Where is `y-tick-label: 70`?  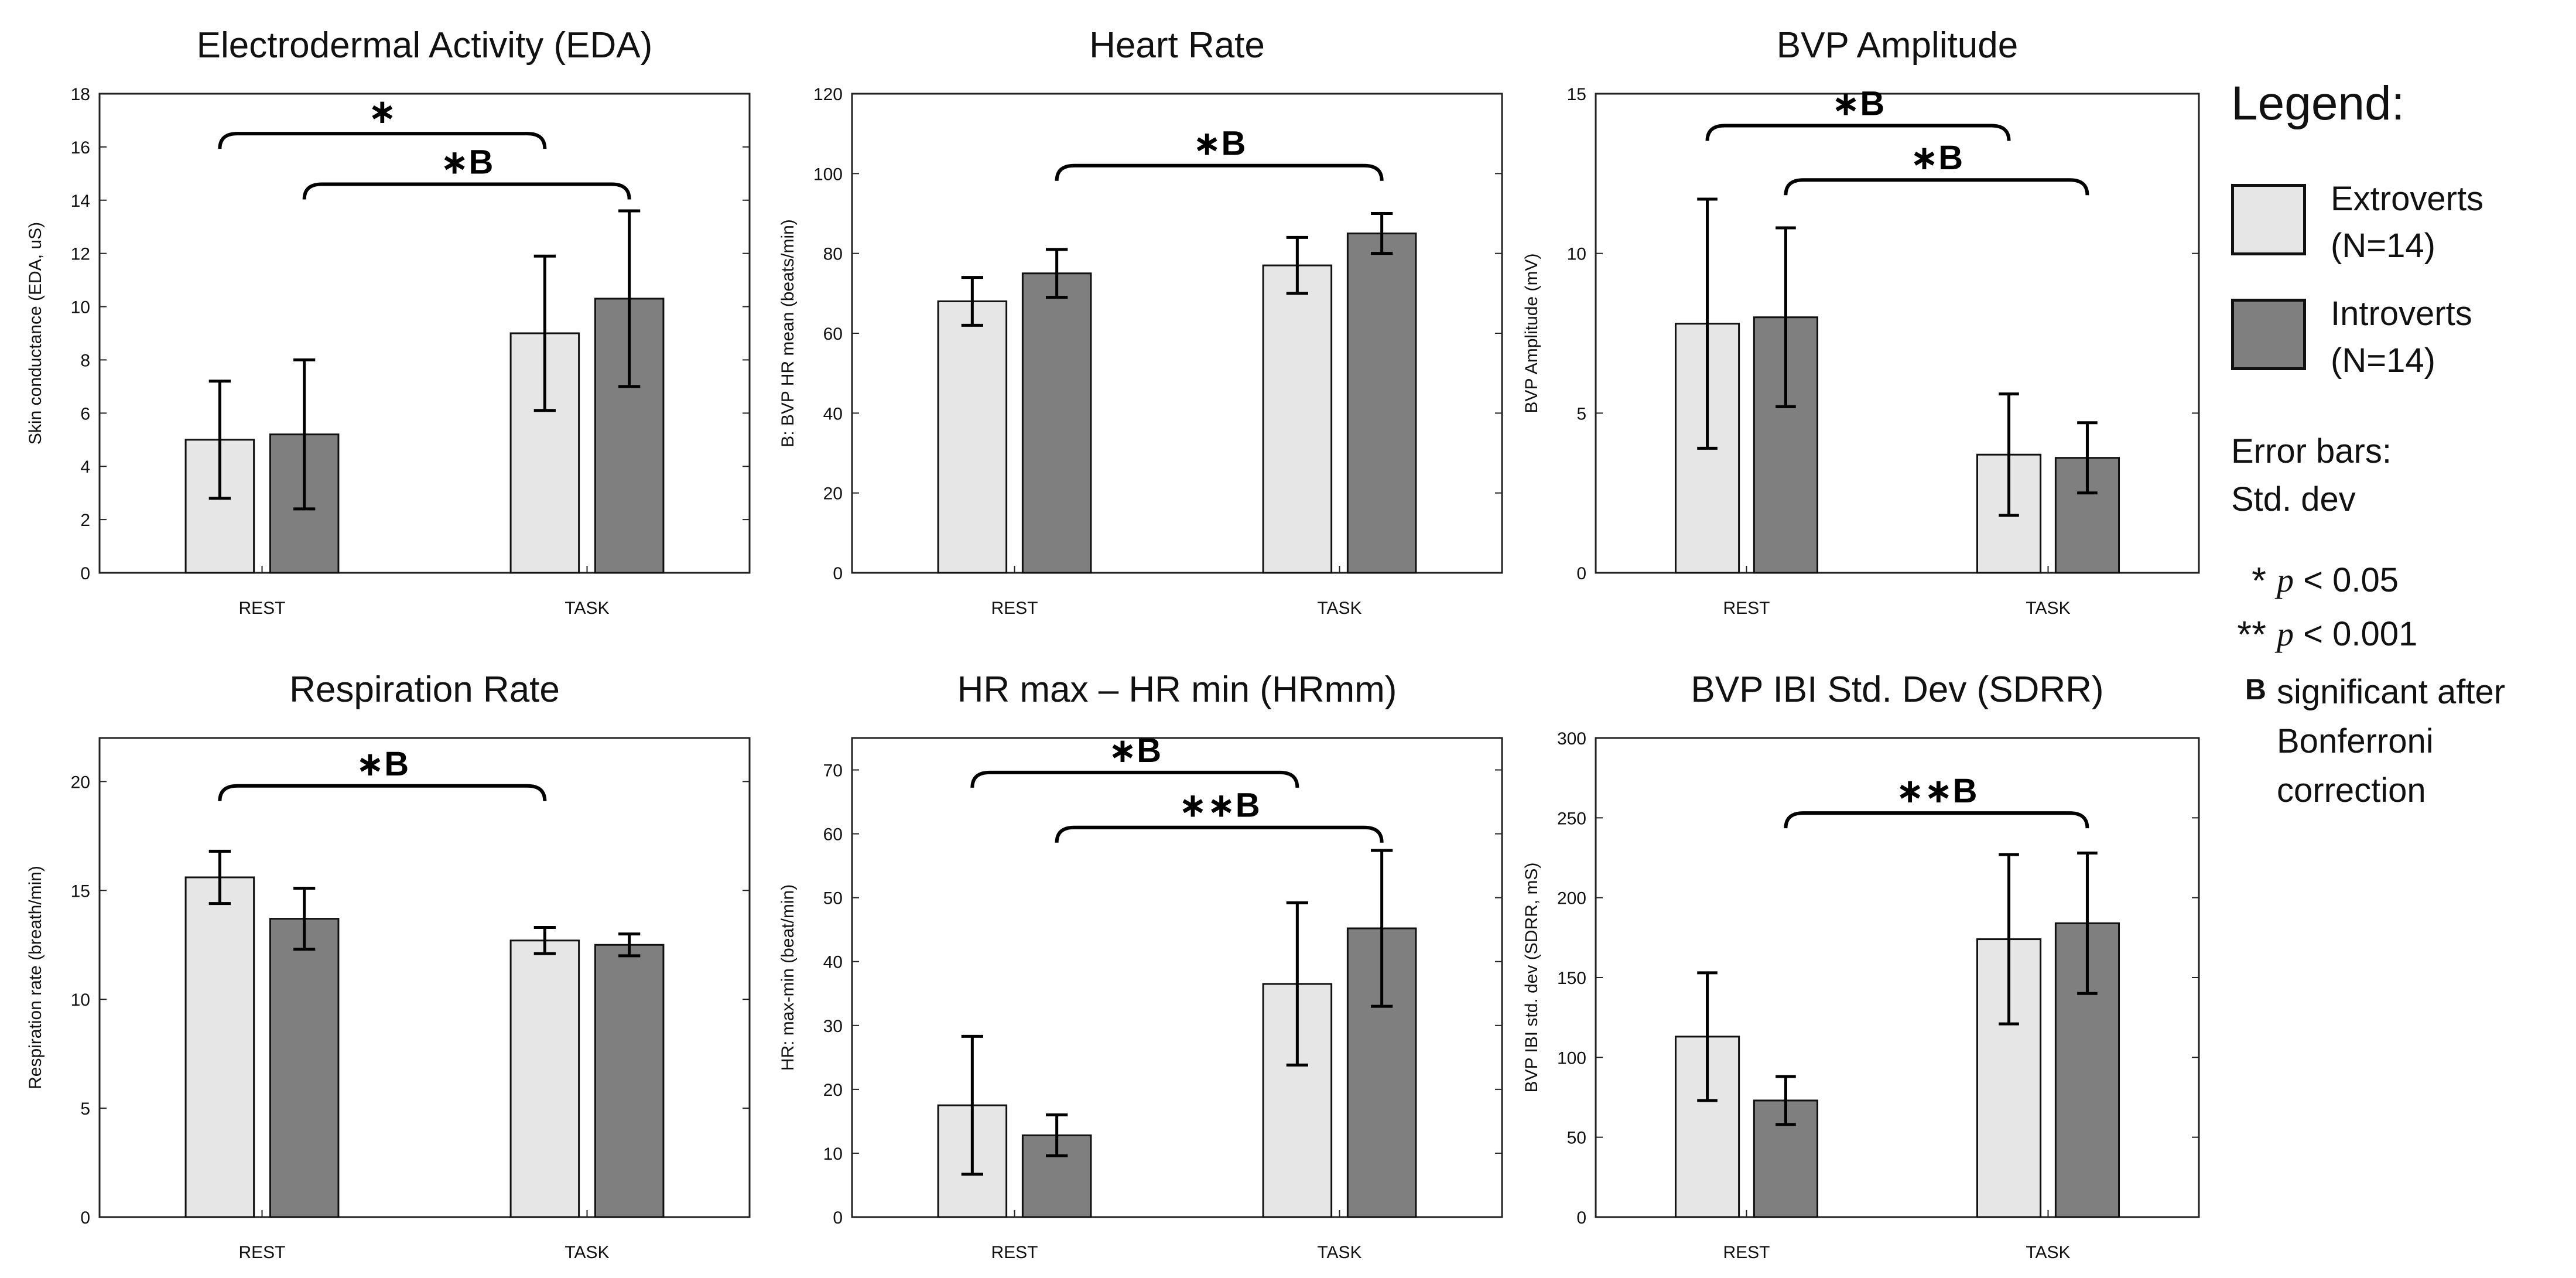 y-tick-label: 70 is located at coordinates (833, 771).